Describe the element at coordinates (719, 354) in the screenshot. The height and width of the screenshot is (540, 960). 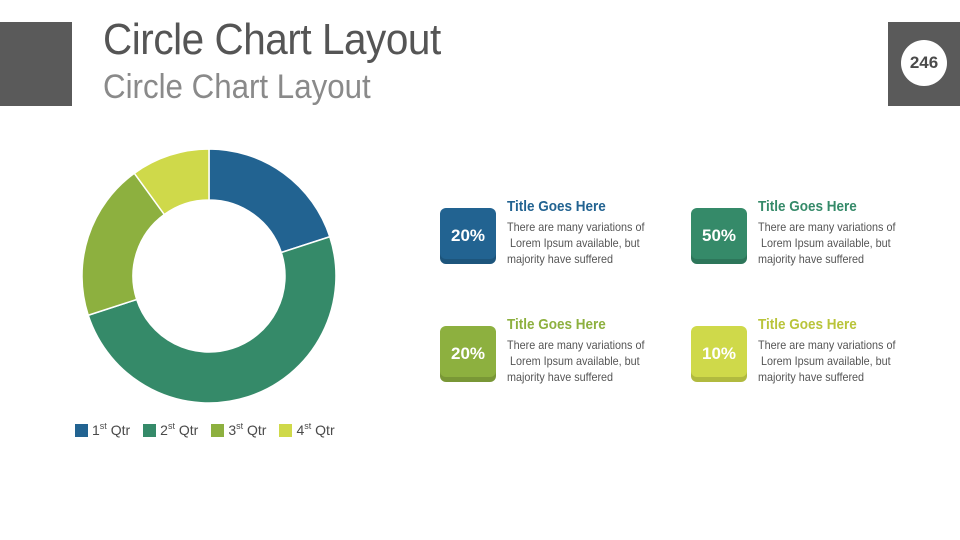
I see `value-badge: 10%` at that location.